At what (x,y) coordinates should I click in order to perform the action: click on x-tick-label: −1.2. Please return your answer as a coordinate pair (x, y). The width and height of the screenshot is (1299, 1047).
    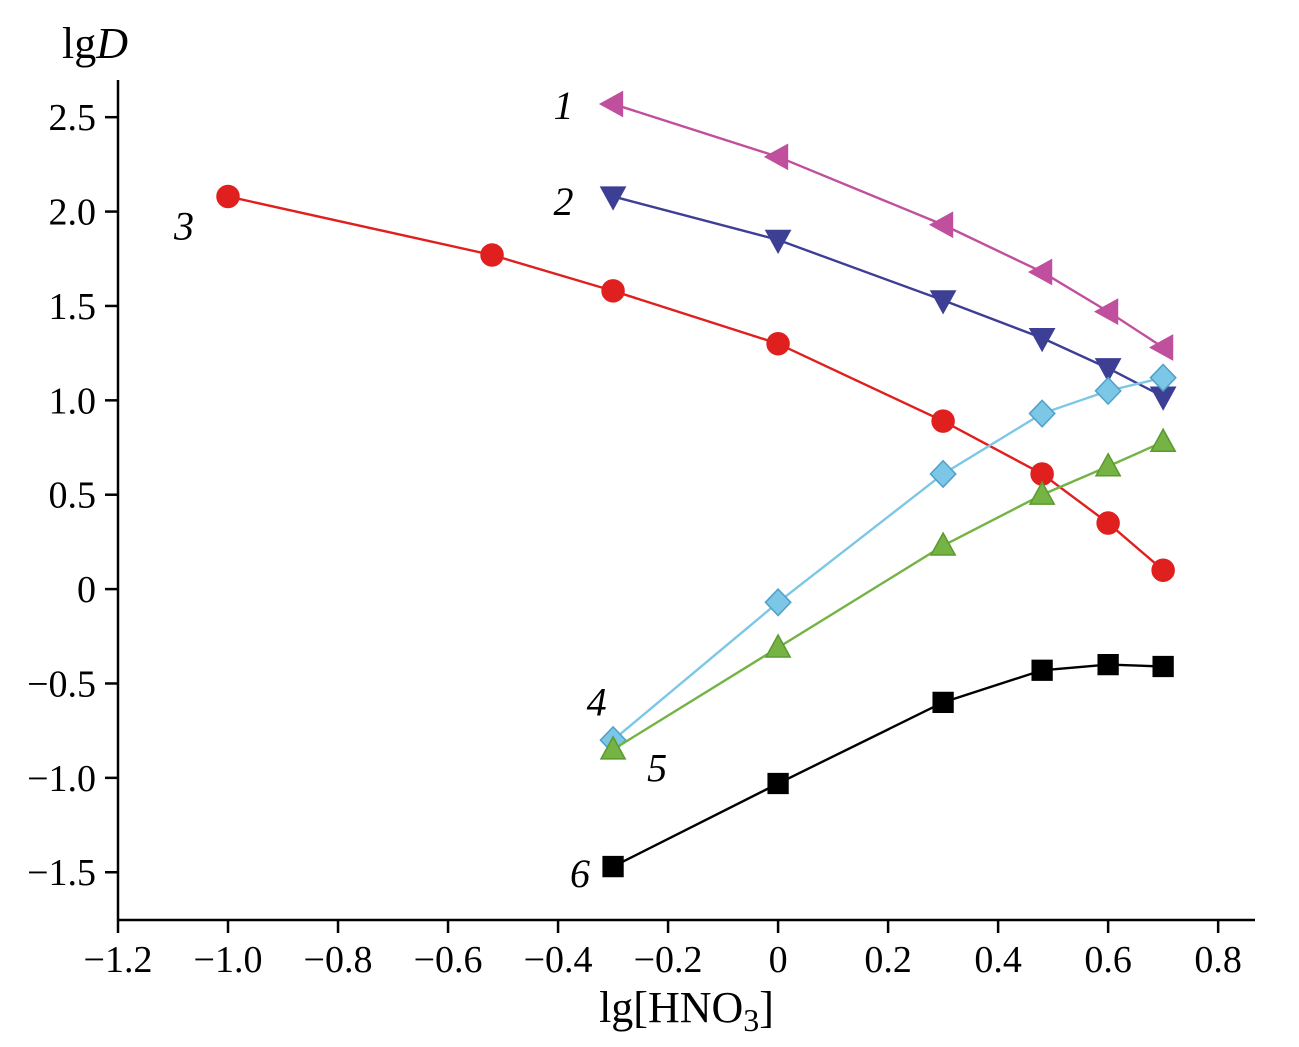
    Looking at the image, I should click on (118, 960).